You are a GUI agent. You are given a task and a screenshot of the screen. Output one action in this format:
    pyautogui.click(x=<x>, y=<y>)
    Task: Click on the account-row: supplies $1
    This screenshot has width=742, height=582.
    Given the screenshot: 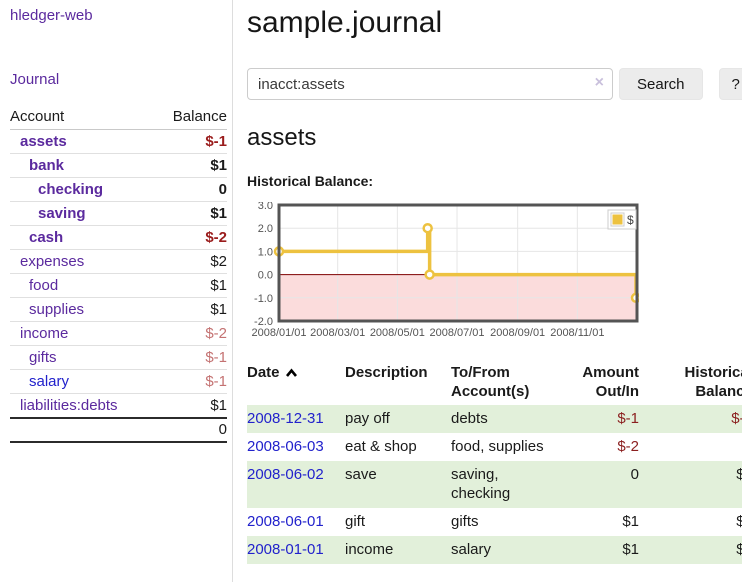 What is the action you would take?
    pyautogui.click(x=118, y=309)
    